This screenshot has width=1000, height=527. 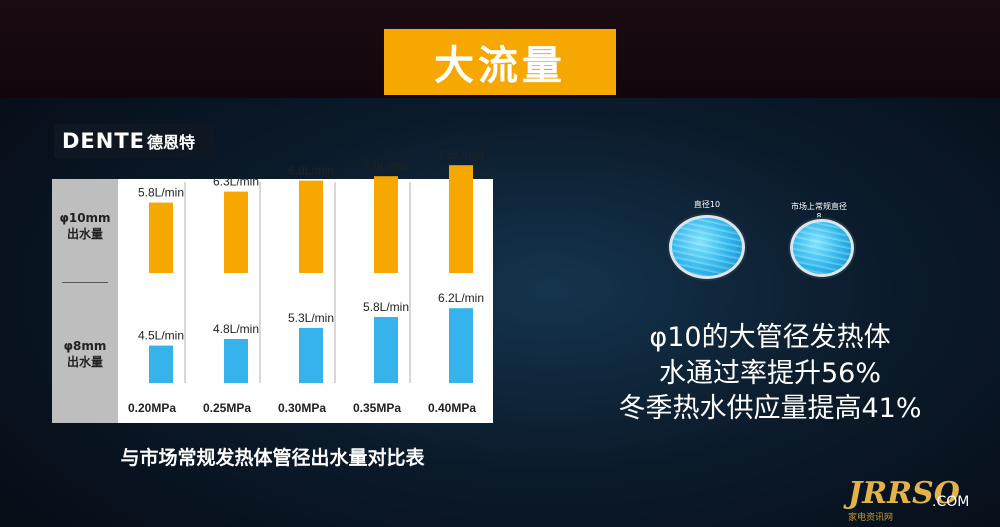 What do you see at coordinates (236, 182) in the screenshot?
I see `data-label-10mm-1: 6.3L/min` at bounding box center [236, 182].